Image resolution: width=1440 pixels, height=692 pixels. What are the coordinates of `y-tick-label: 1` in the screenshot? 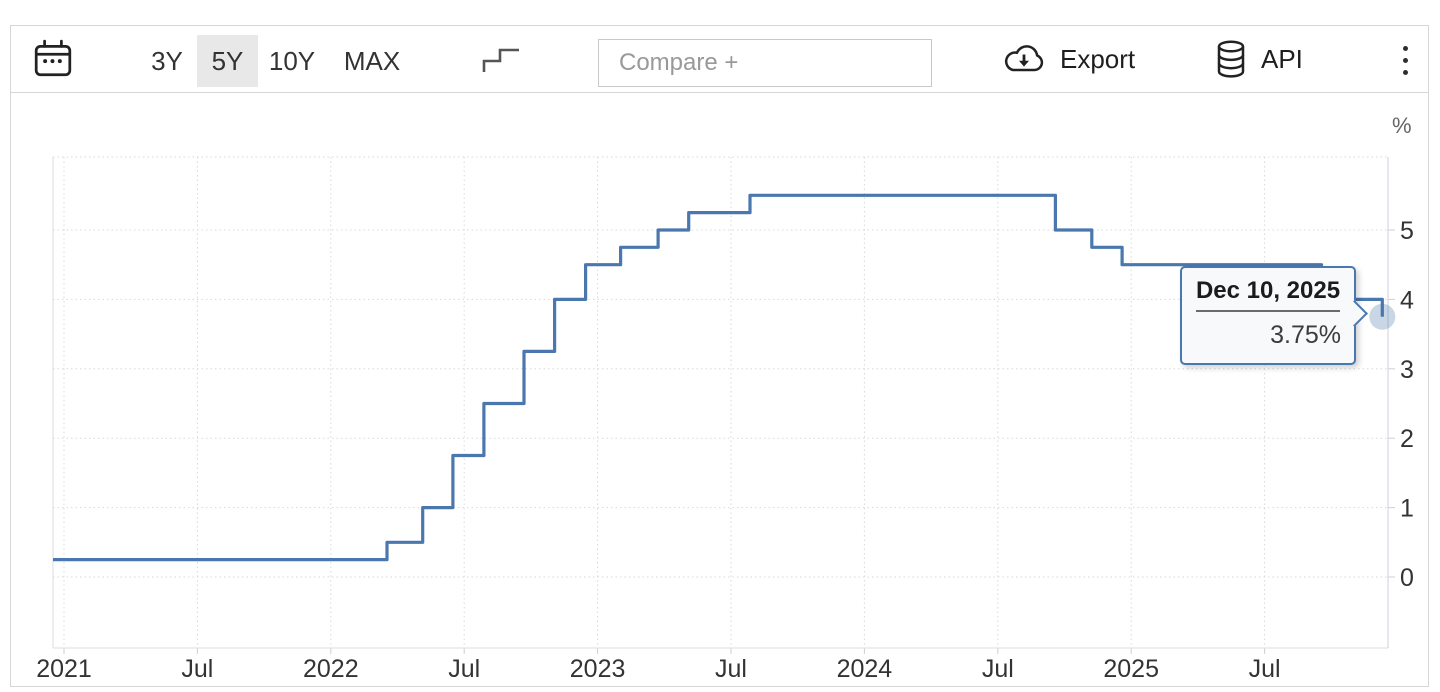 It's located at (1407, 509).